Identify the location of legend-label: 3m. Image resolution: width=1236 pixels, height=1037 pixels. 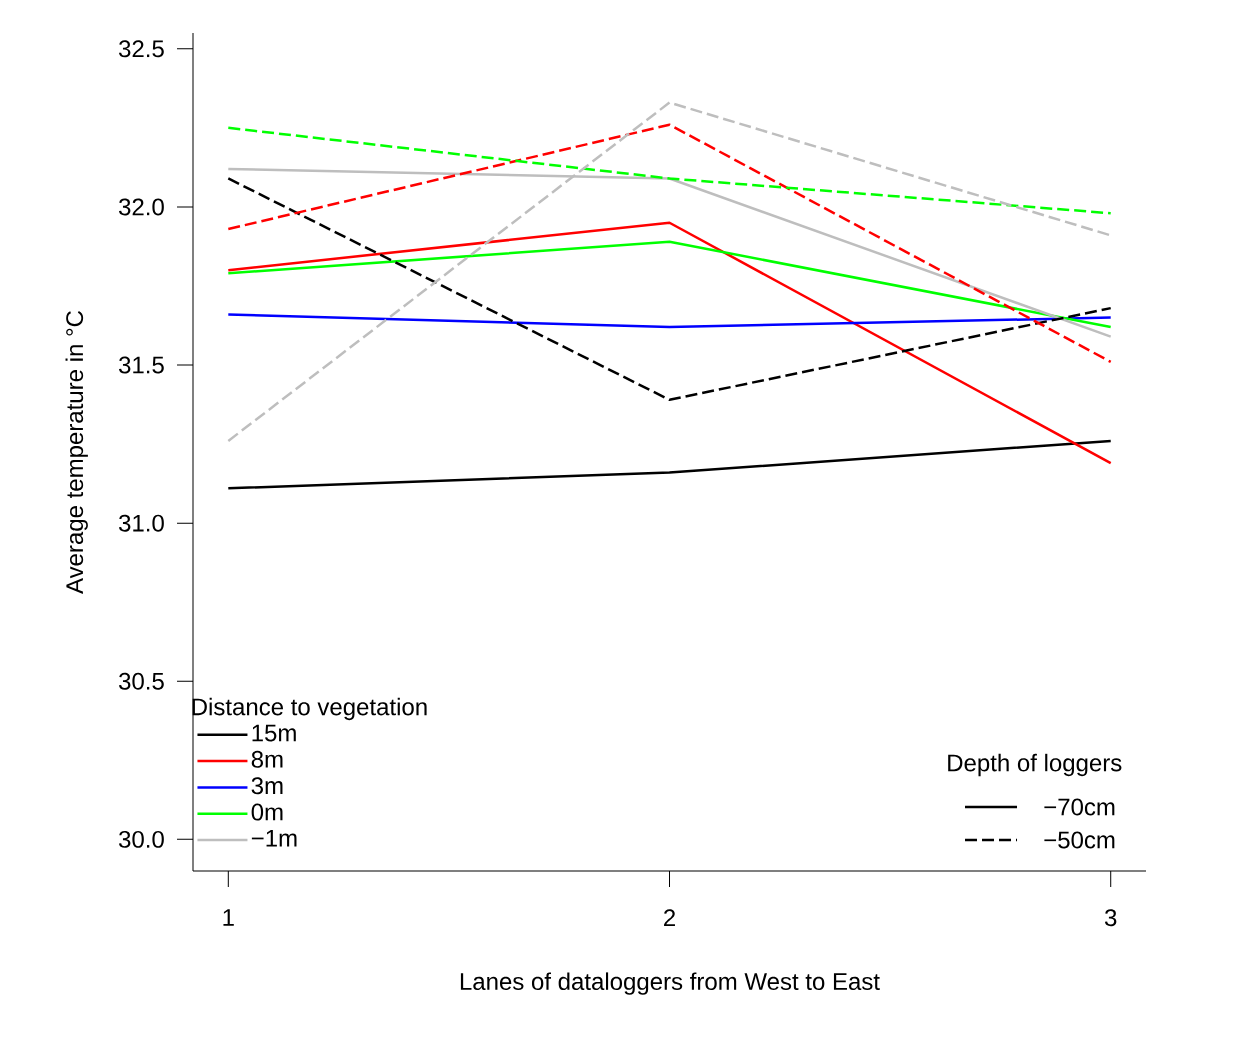
(267, 786).